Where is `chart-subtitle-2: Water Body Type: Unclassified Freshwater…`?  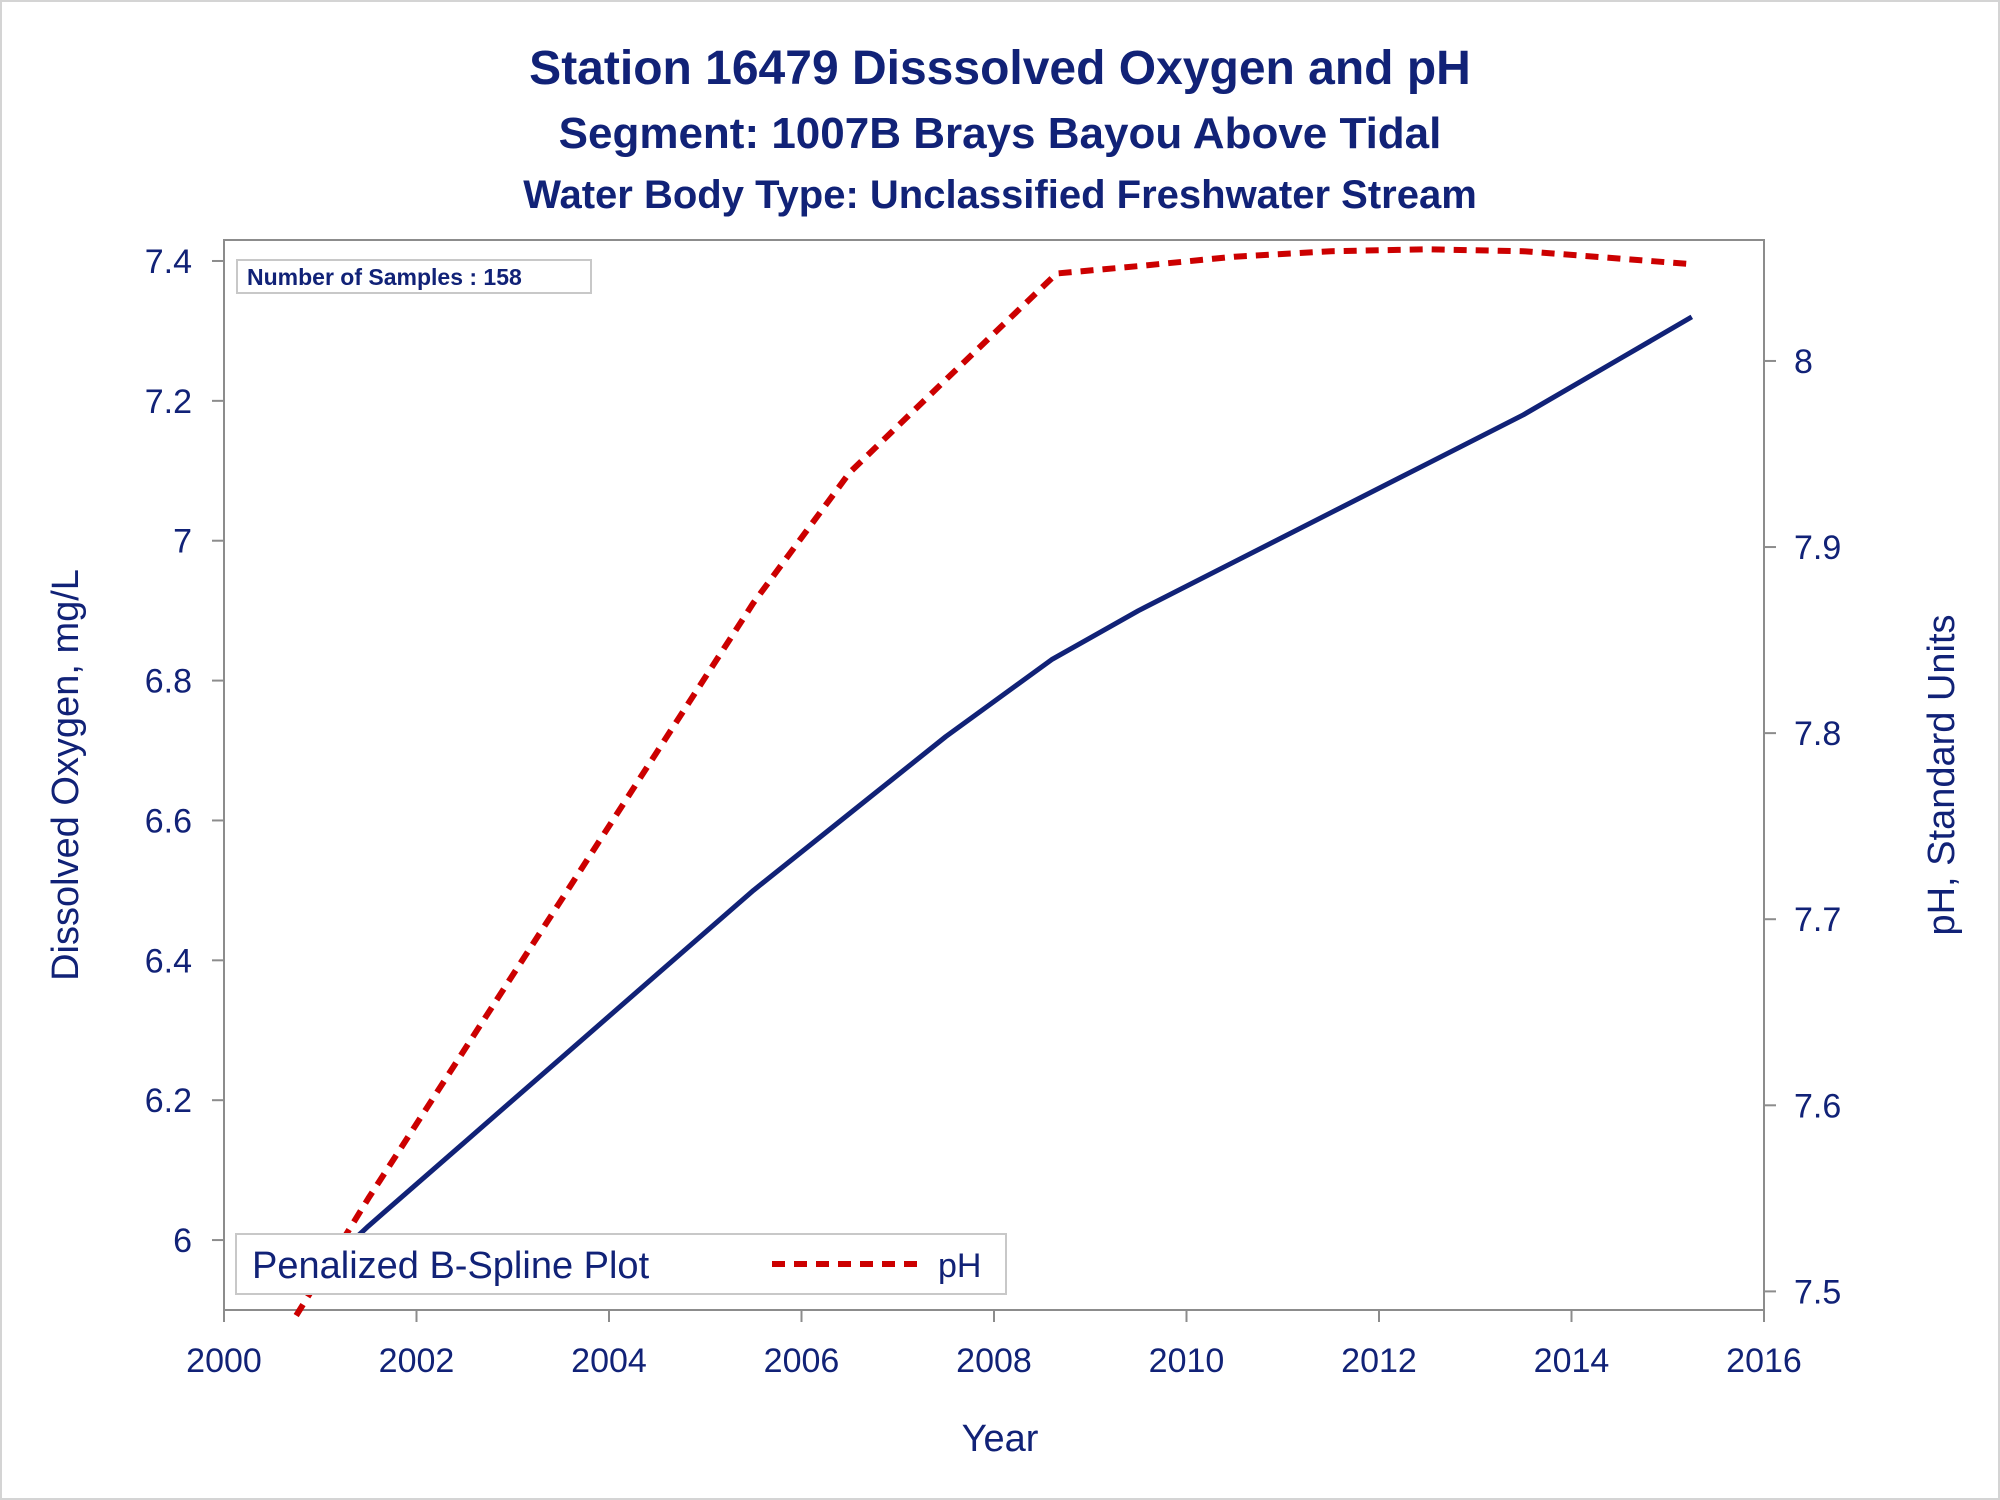
chart-subtitle-2: Water Body Type: Unclassified Freshwater… is located at coordinates (1000, 195).